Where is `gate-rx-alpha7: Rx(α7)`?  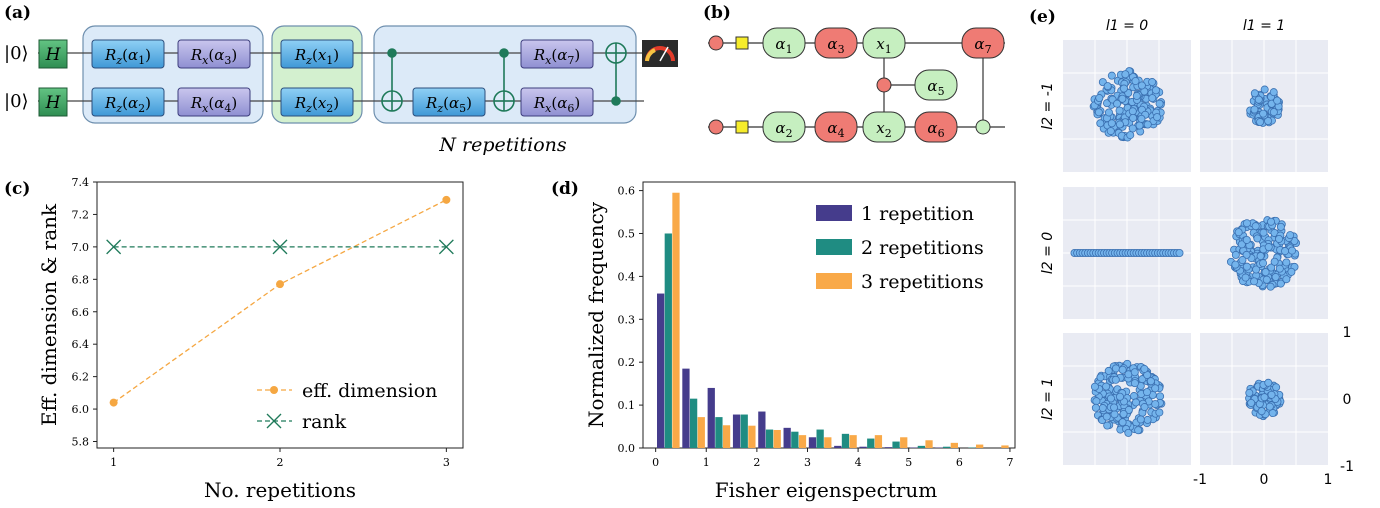
gate-rx-alpha7: Rx(α7) is located at coordinates (557, 54).